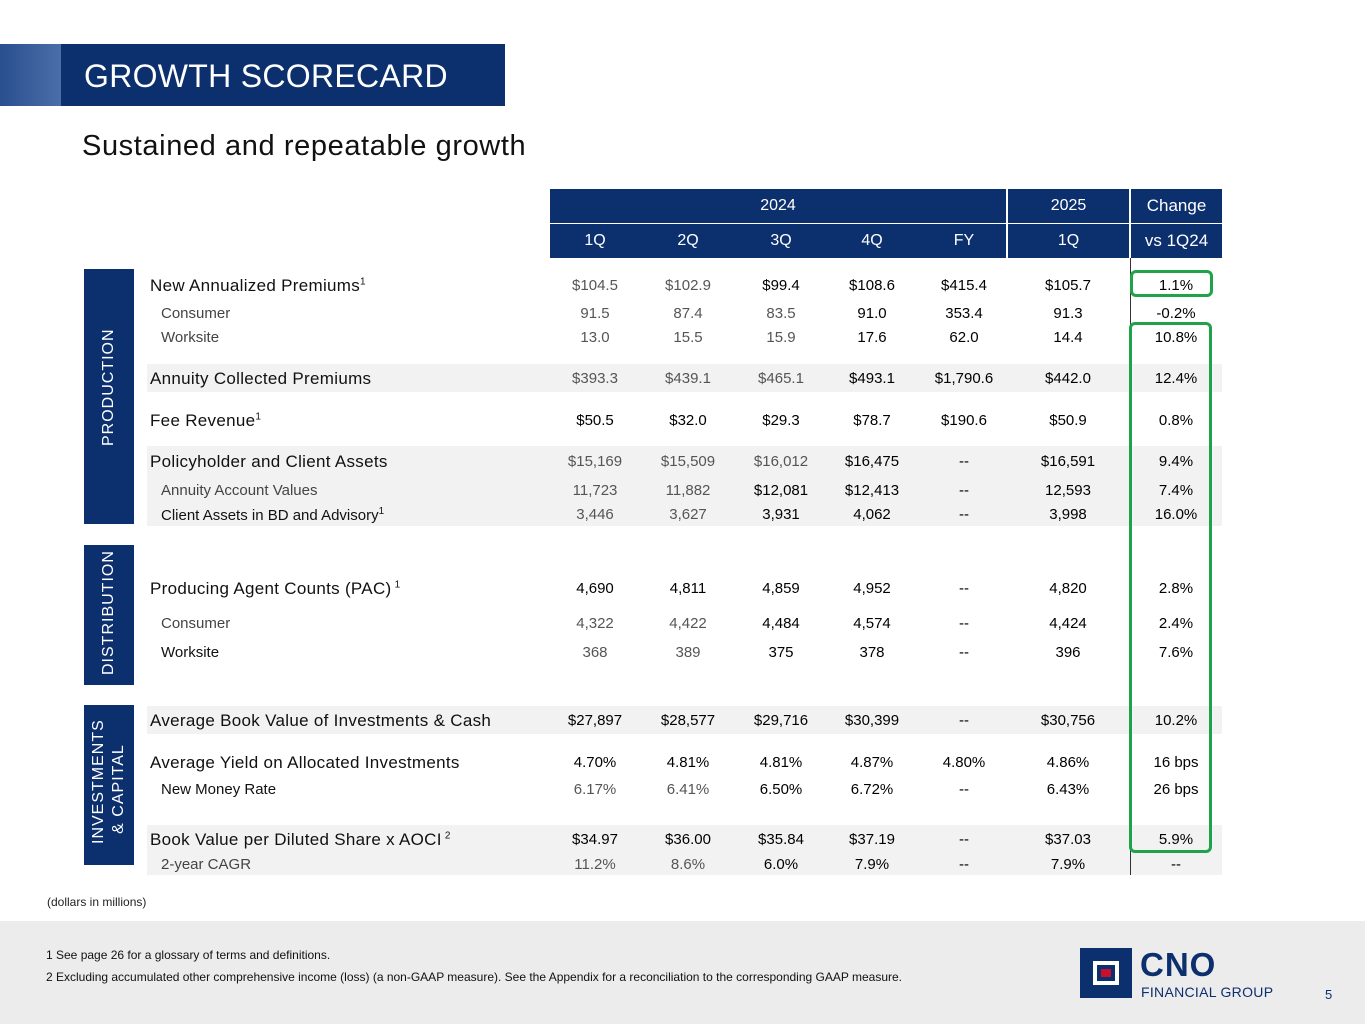 This screenshot has height=1024, width=1365. Describe the element at coordinates (595, 789) in the screenshot. I see `table-cell: 6.17%` at that location.